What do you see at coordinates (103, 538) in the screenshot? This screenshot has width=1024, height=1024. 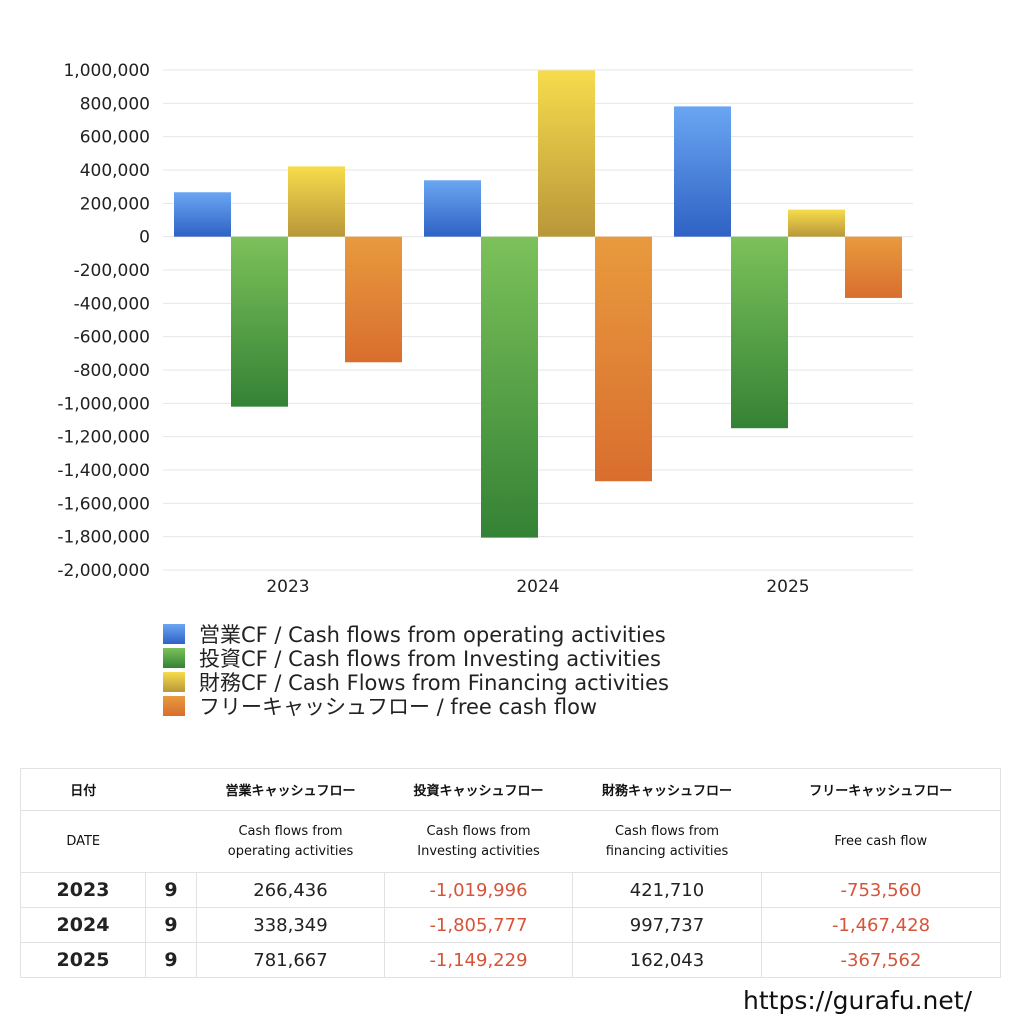 I see `y-tick-label: -1,800,000` at bounding box center [103, 538].